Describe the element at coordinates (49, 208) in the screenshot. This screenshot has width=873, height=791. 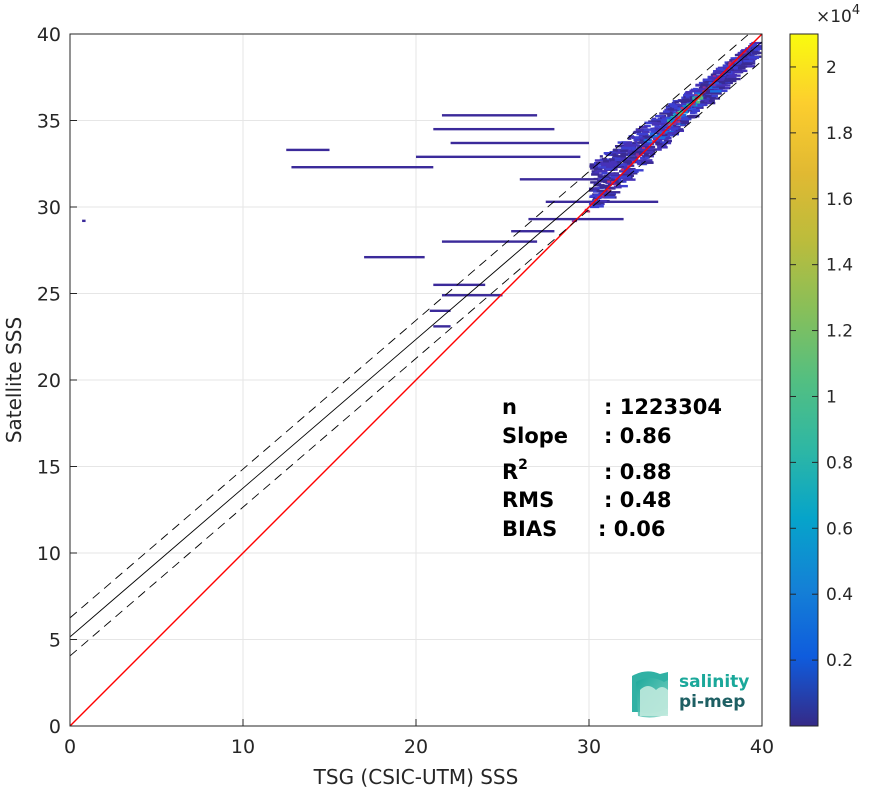
I see `y-tick-label: 30` at that location.